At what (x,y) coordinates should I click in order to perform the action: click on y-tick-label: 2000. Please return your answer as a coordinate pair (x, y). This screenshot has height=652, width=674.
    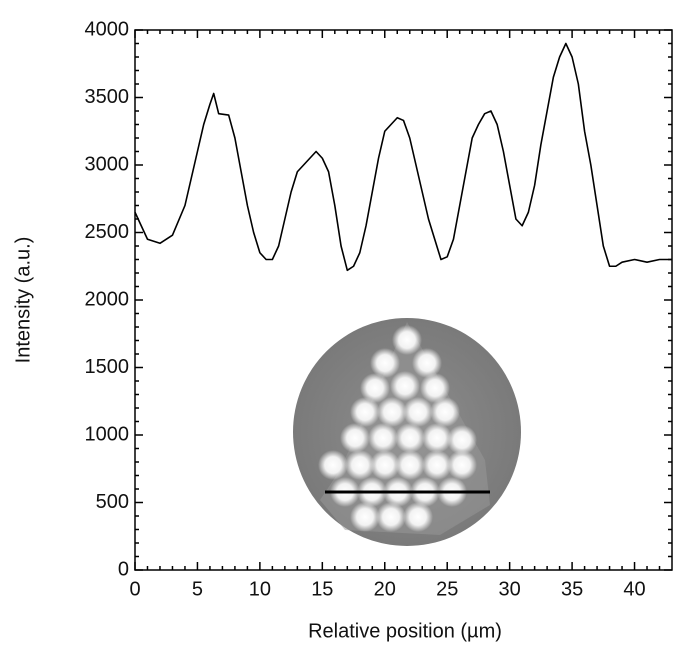
    Looking at the image, I should click on (107, 299).